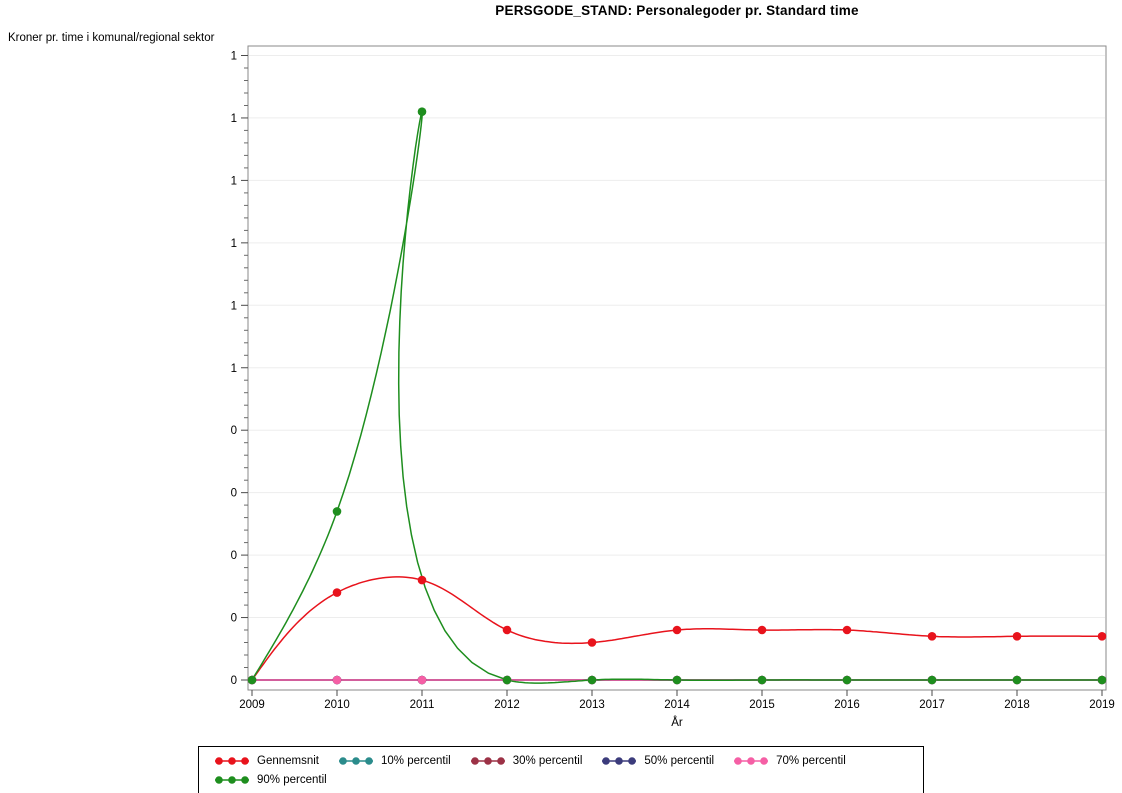 The height and width of the screenshot is (793, 1122). Describe the element at coordinates (677, 723) in the screenshot. I see `x-axis-label: År` at that location.